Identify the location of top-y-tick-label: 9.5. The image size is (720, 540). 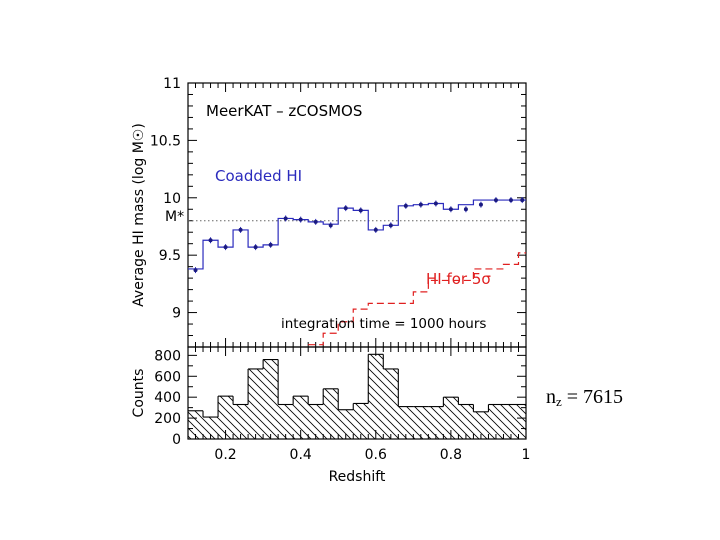
(170, 256).